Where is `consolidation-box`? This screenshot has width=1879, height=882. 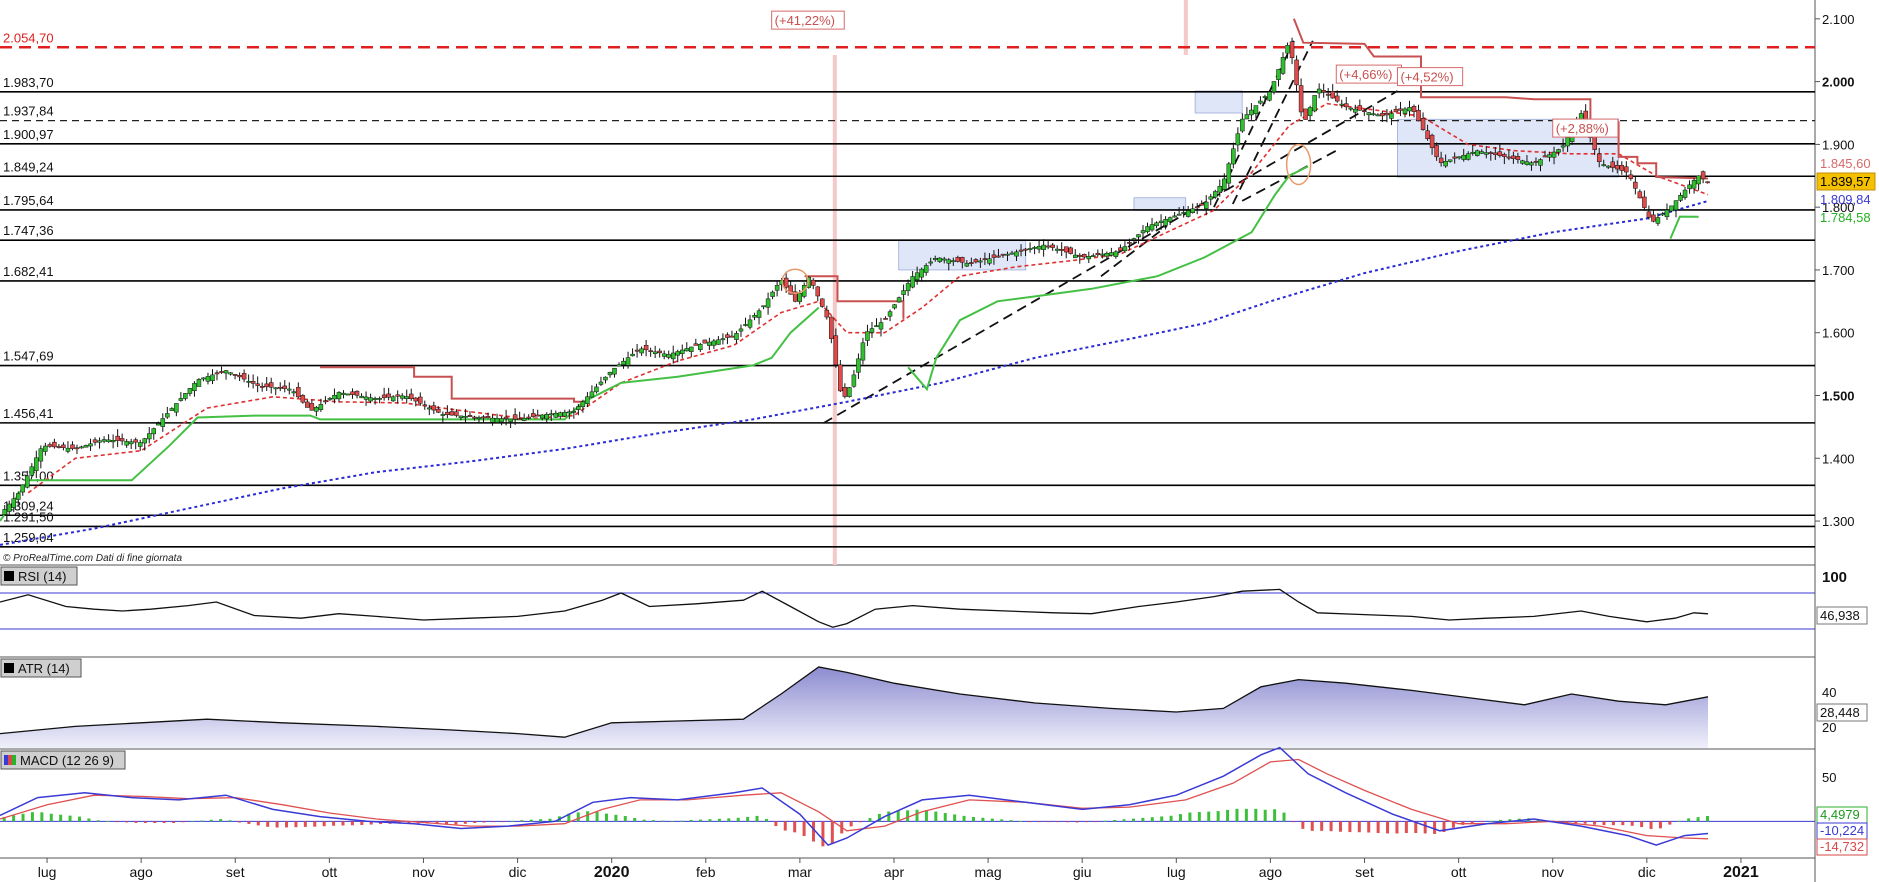 consolidation-box is located at coordinates (1218, 102).